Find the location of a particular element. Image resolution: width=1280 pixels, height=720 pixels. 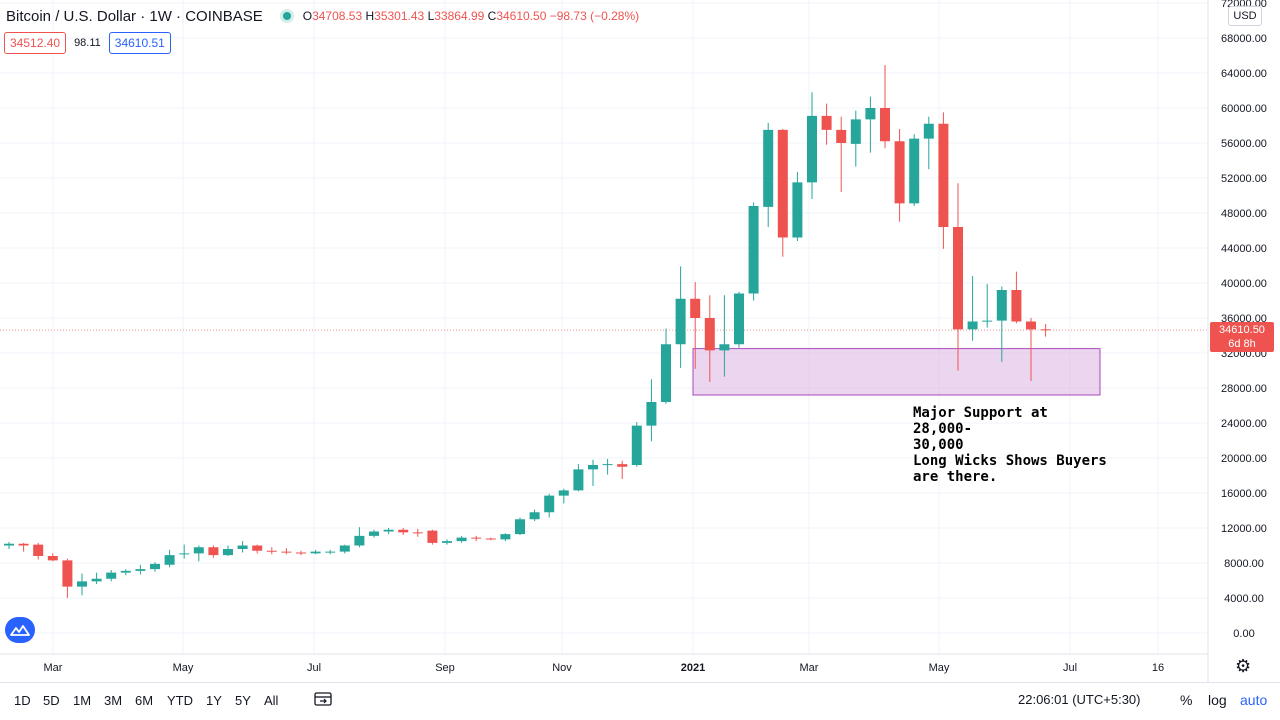

log-scale-toggle: log is located at coordinates (1217, 700).